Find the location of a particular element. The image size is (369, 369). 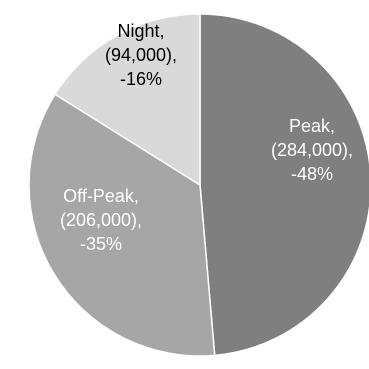

pie-label-line: (206,000), is located at coordinates (101, 220).